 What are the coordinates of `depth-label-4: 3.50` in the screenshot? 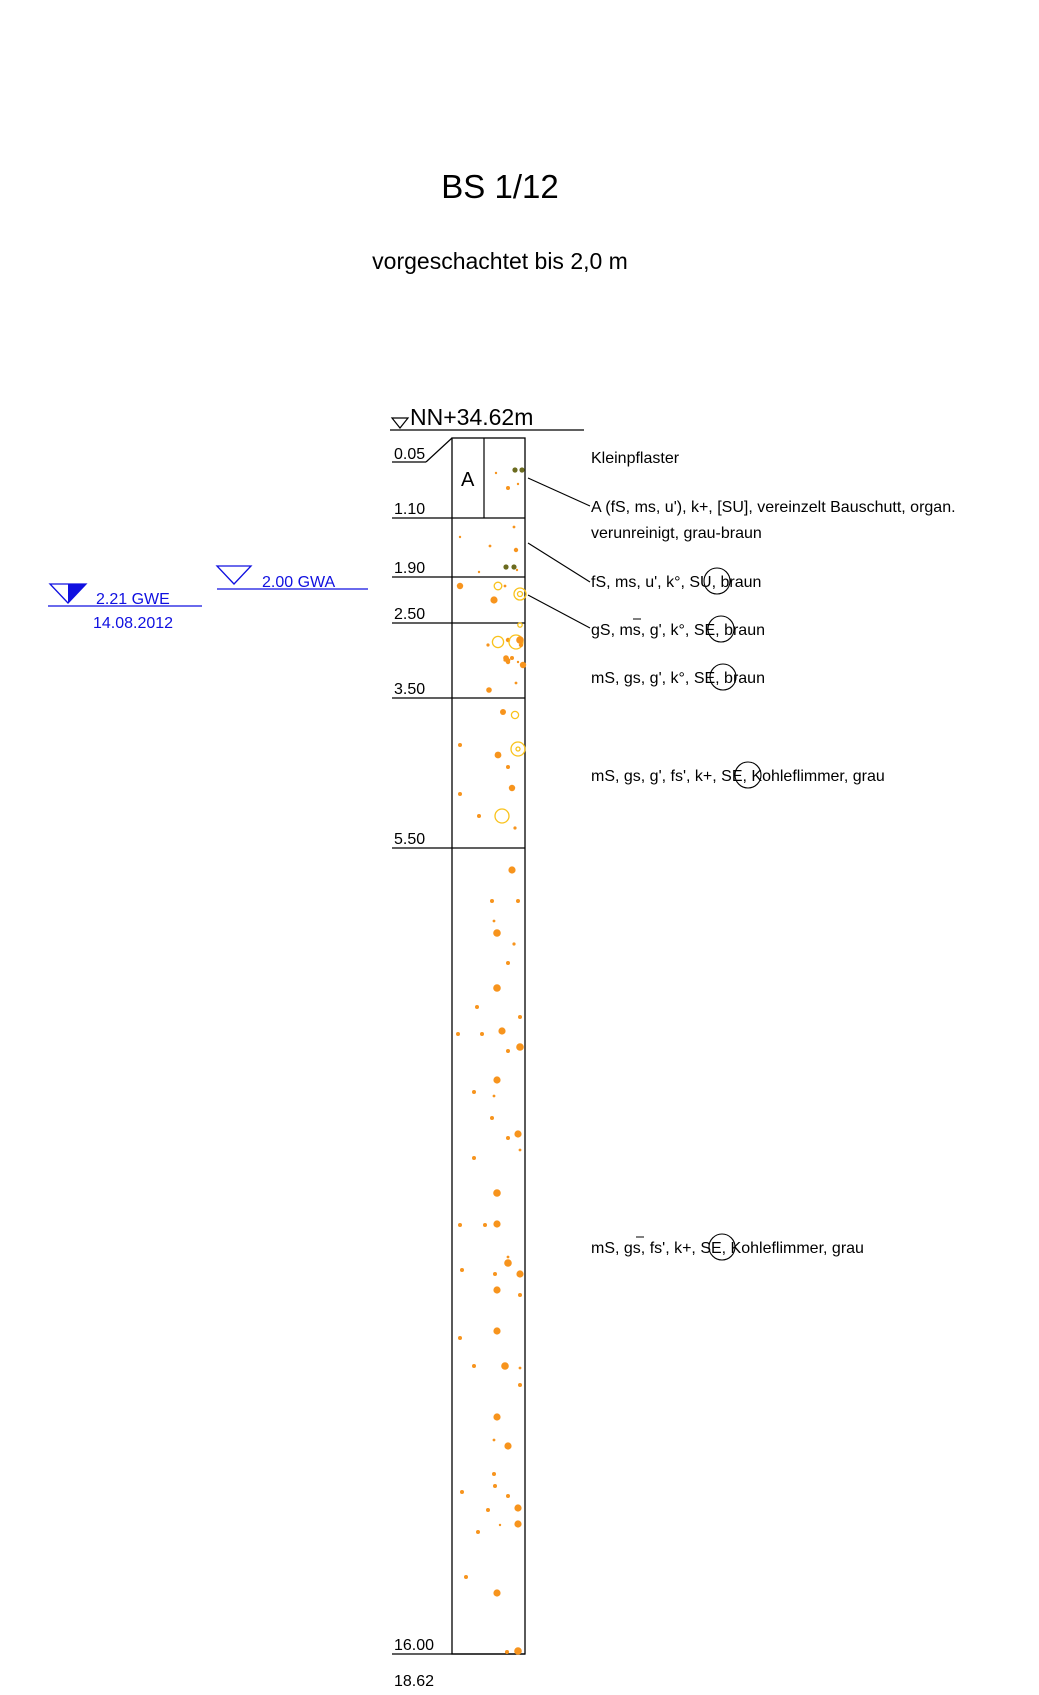 It's located at (409, 689).